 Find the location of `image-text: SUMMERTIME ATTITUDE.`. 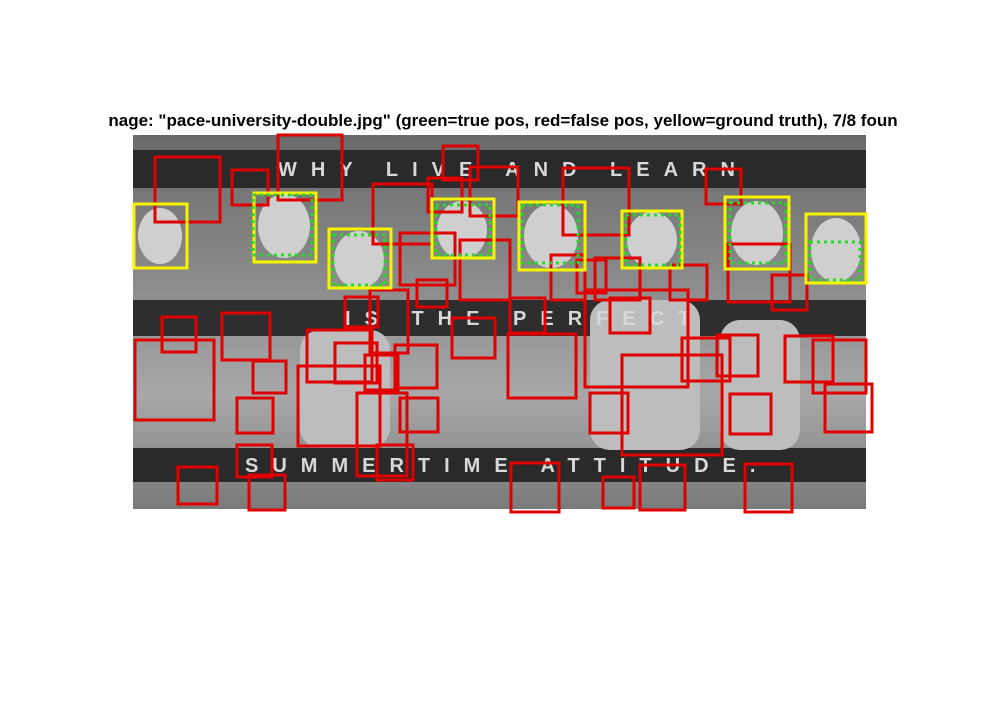

image-text: SUMMERTIME ATTITUDE. is located at coordinates (507, 466).